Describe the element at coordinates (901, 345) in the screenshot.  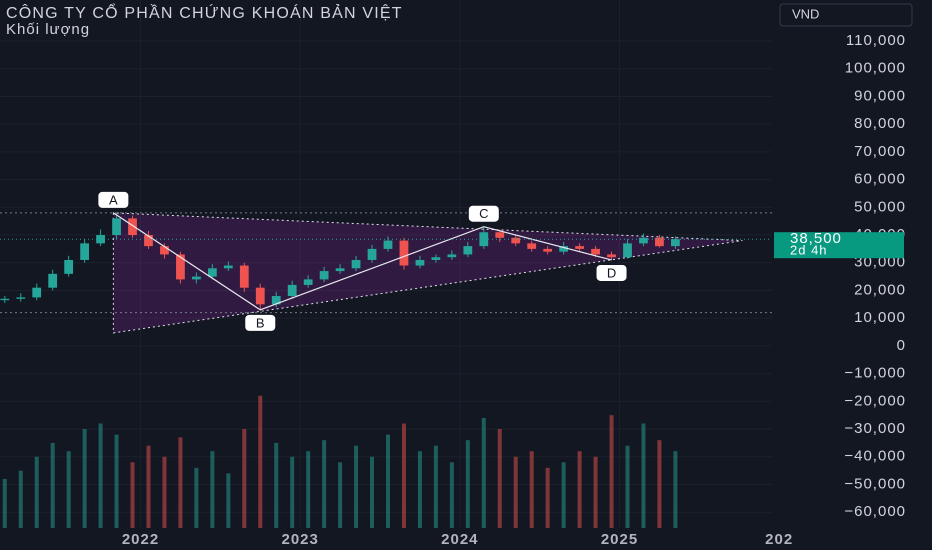
I see `y-tick-label: 0` at that location.